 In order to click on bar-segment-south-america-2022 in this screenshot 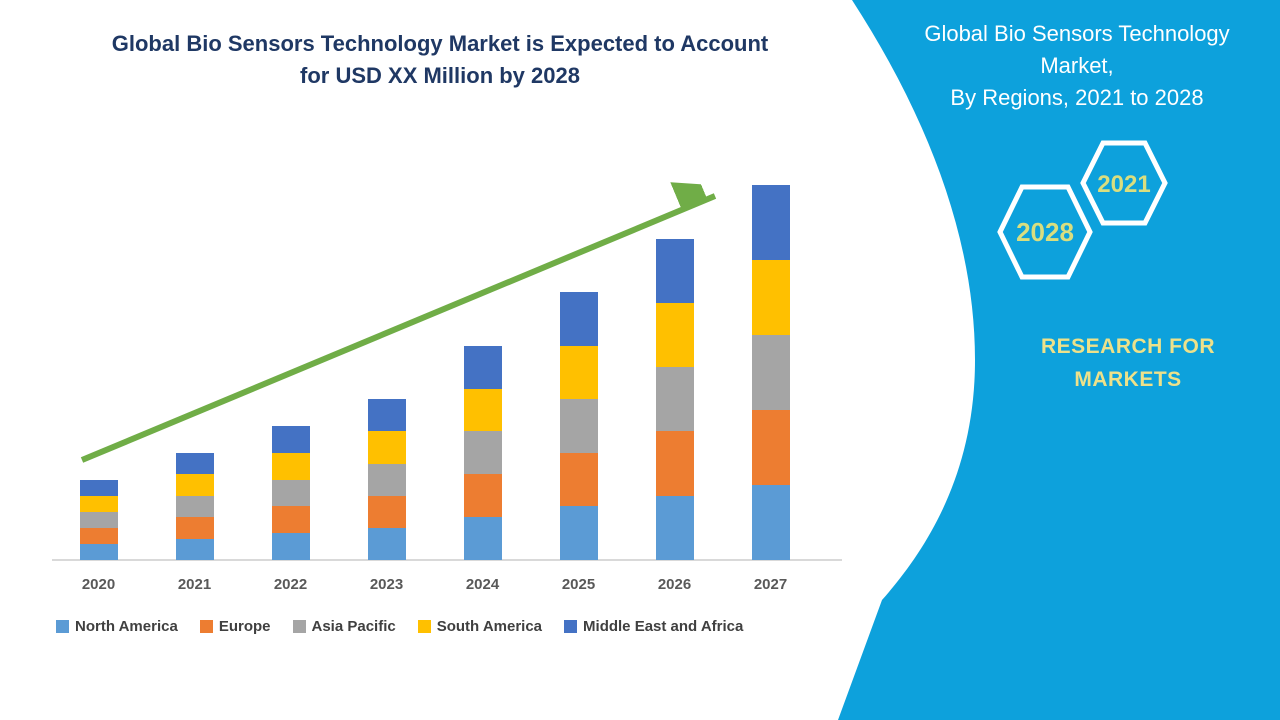, I will do `click(290, 466)`.